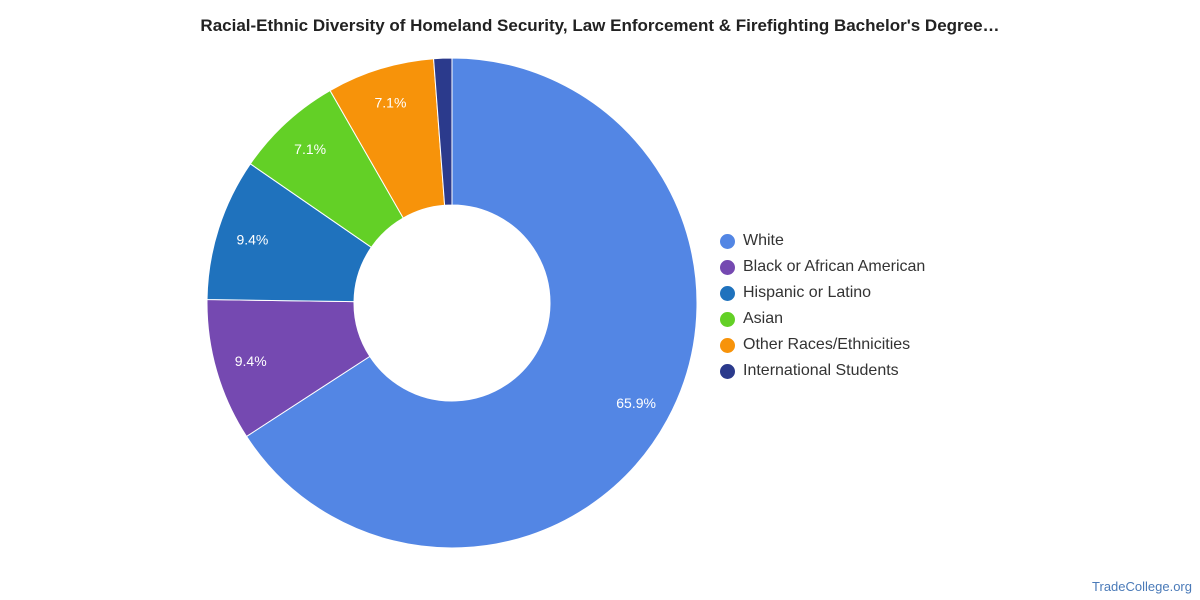  I want to click on legend-item-international-students: International Students, so click(822, 371).